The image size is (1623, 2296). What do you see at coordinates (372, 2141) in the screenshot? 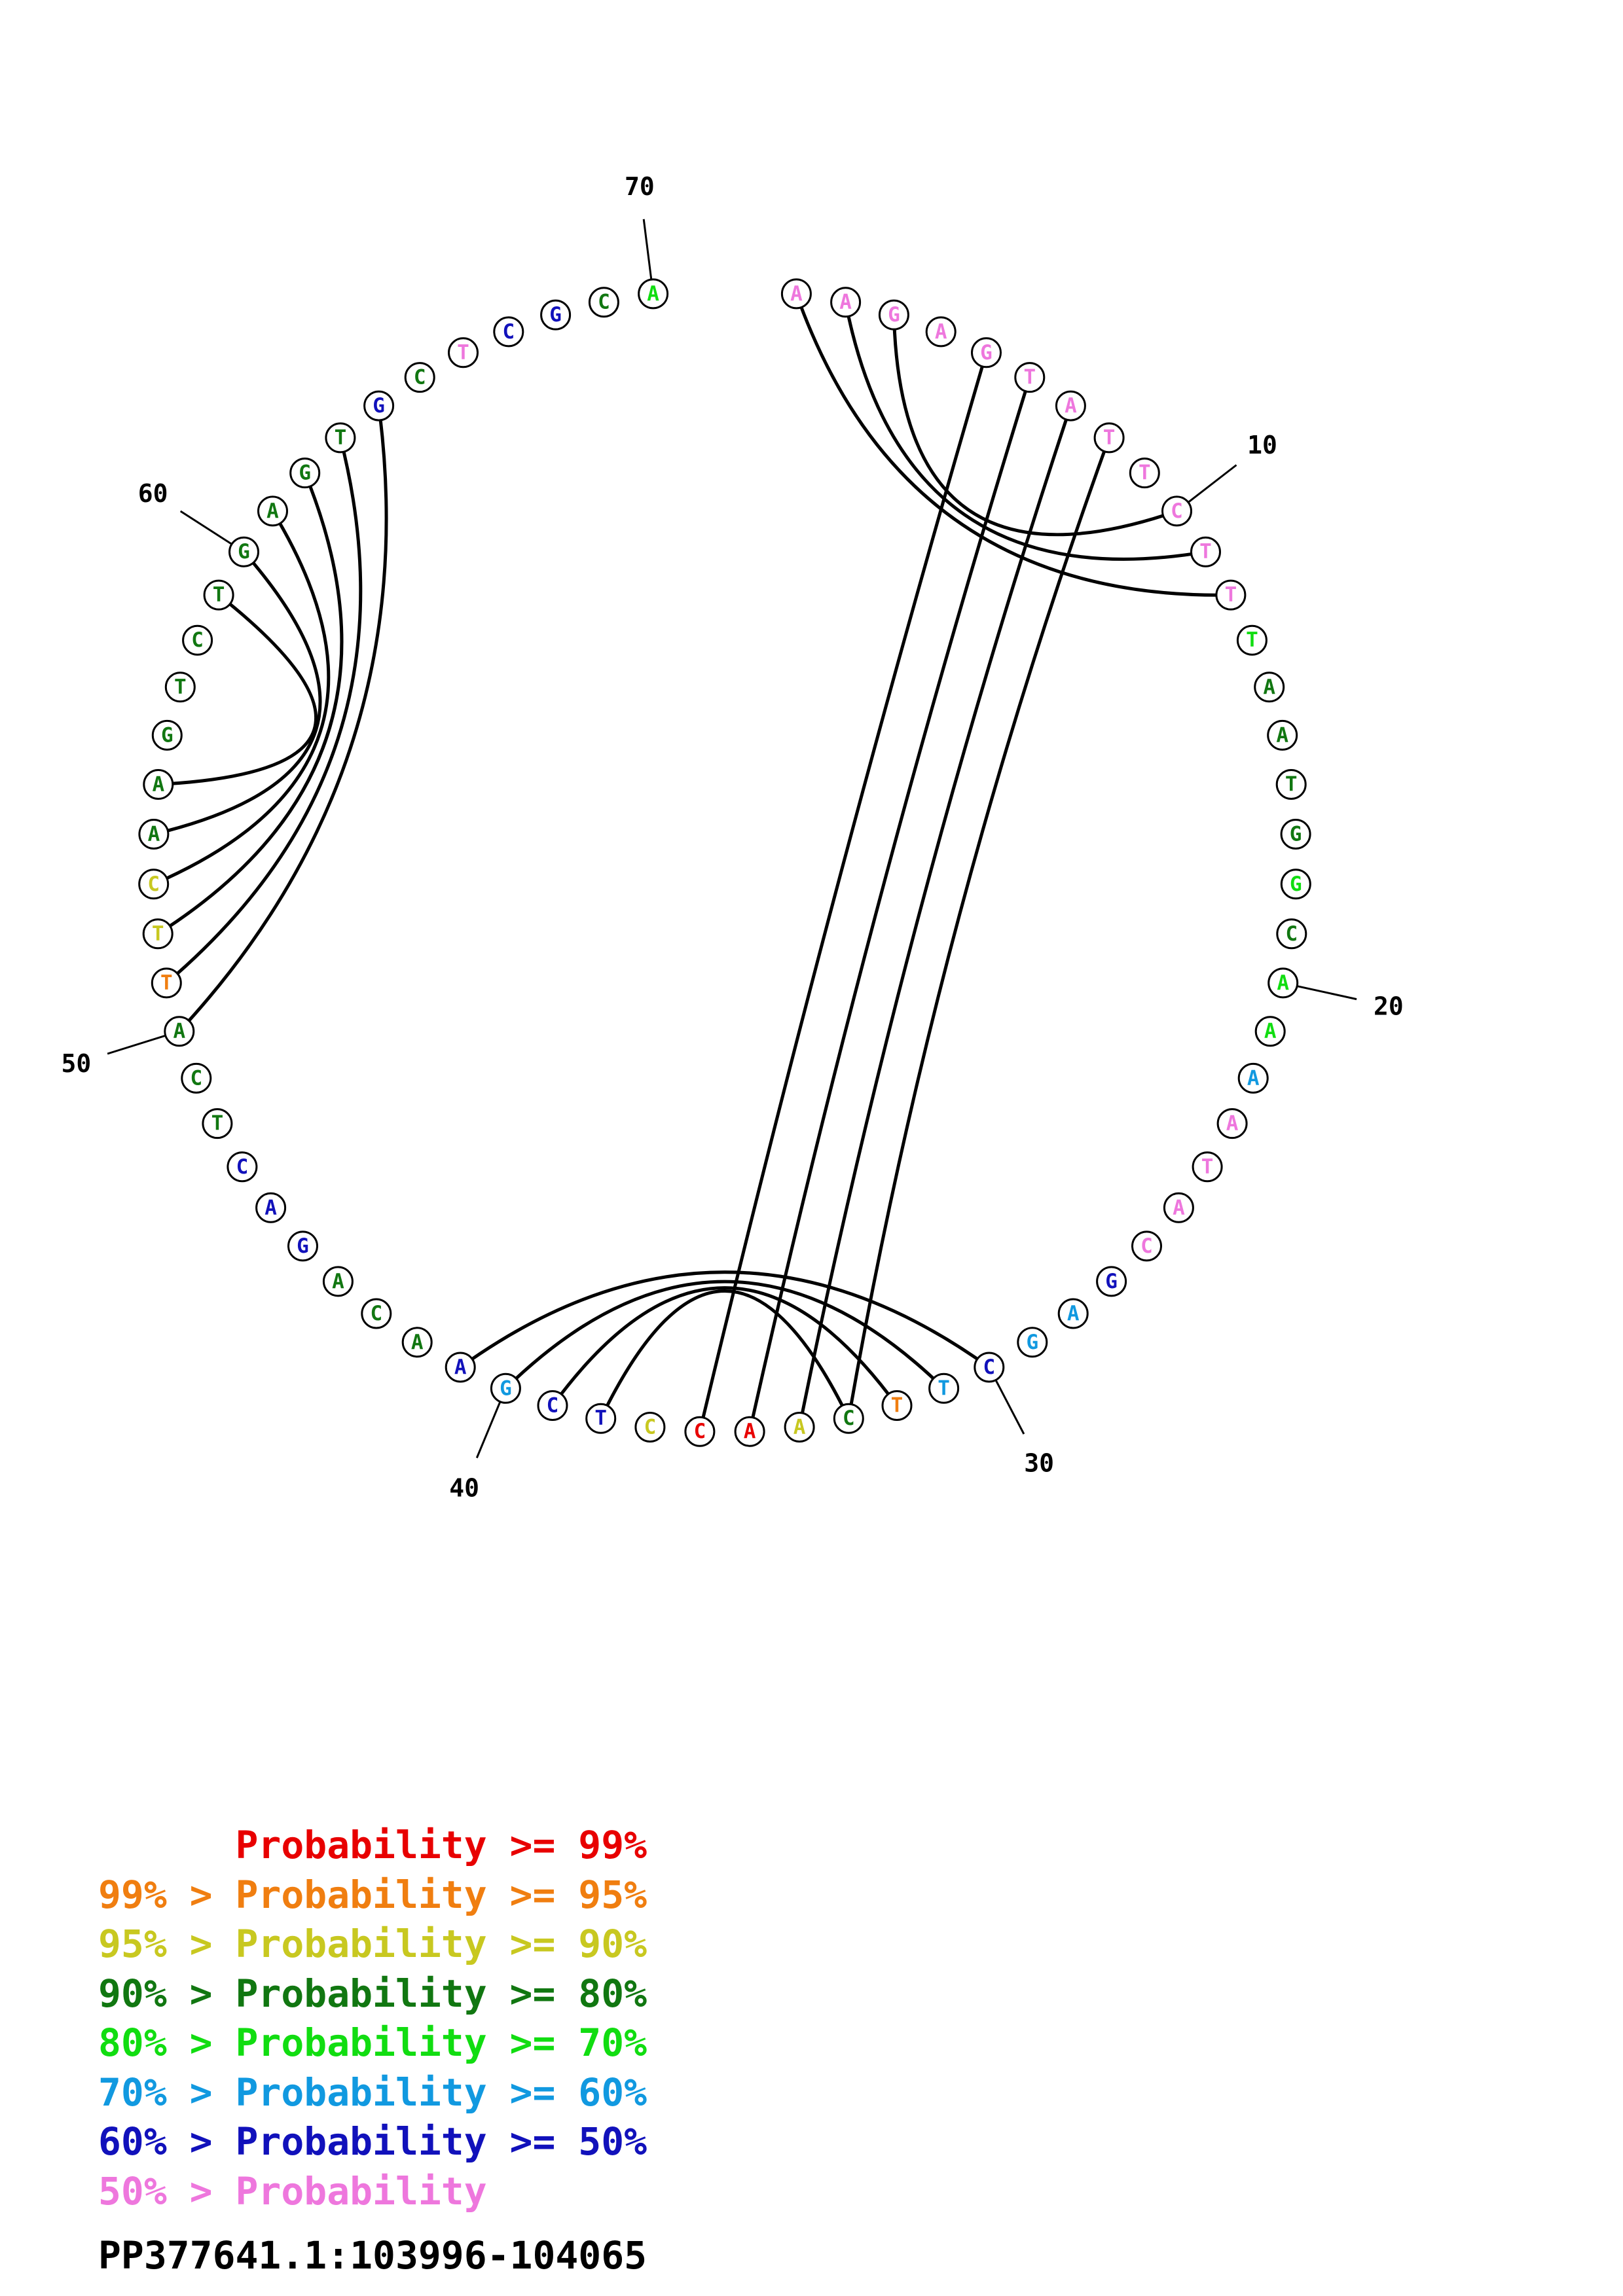
I see `legend-line: 60% > Probability >= 50%` at bounding box center [372, 2141].